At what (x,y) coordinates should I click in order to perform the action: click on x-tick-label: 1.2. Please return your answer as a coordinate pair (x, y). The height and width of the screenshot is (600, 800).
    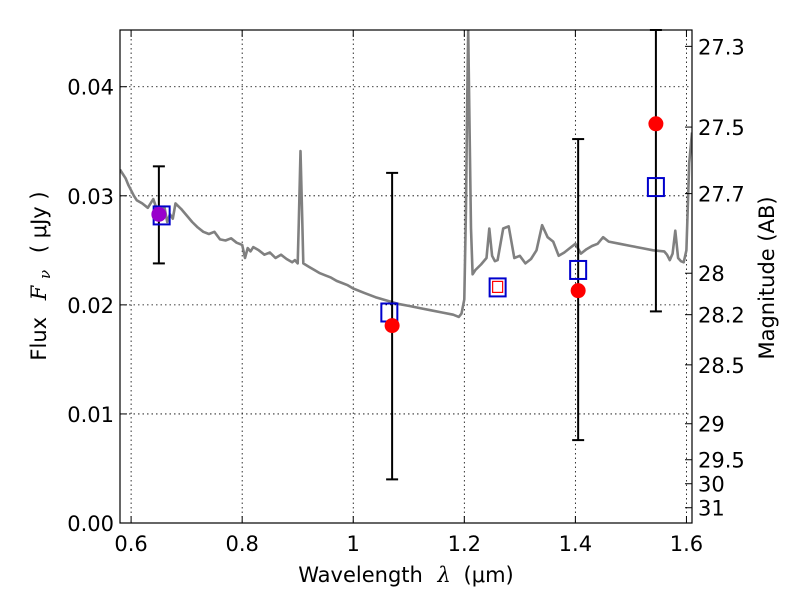
    Looking at the image, I should click on (464, 544).